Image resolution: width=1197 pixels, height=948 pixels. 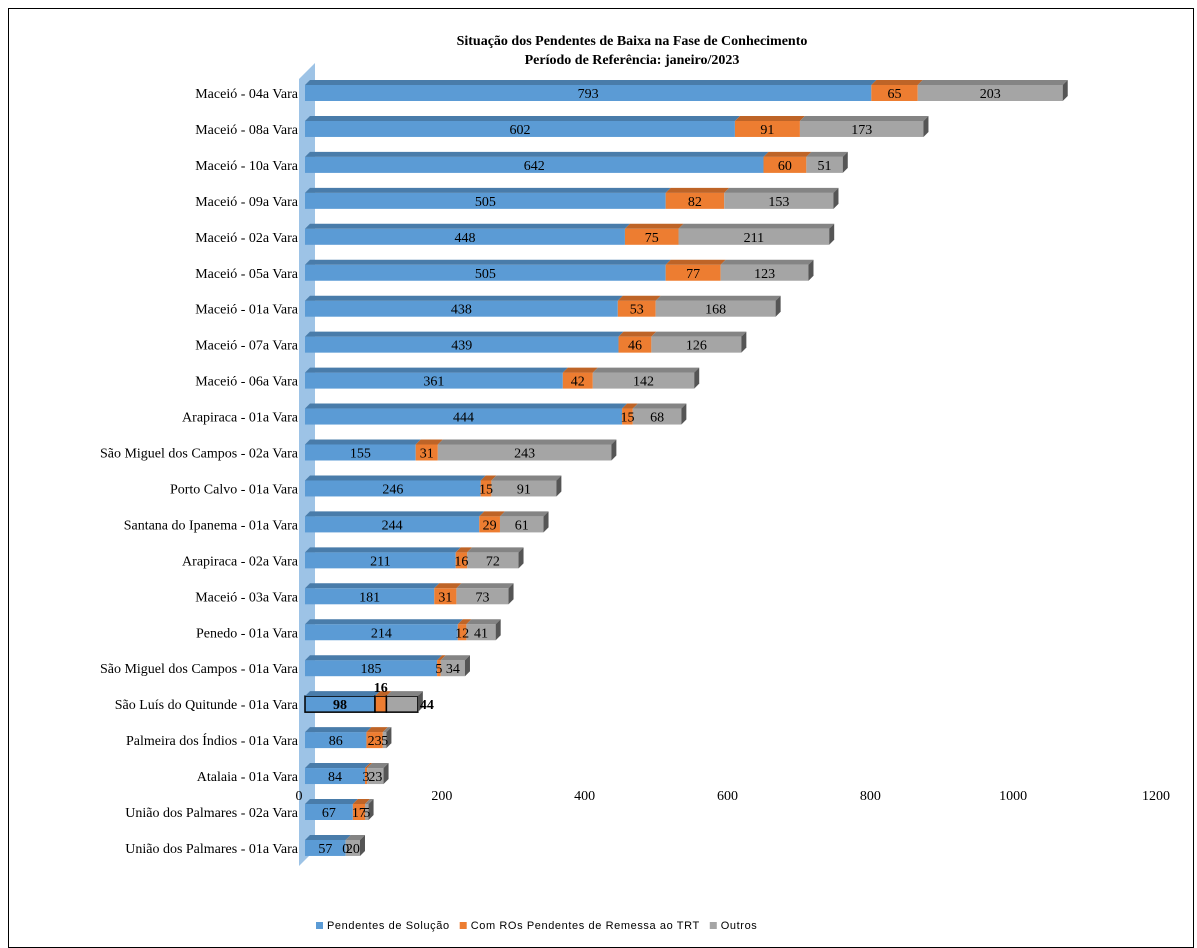 I want to click on category-label: Porto Calvo - 01a Vara, so click(x=234, y=489).